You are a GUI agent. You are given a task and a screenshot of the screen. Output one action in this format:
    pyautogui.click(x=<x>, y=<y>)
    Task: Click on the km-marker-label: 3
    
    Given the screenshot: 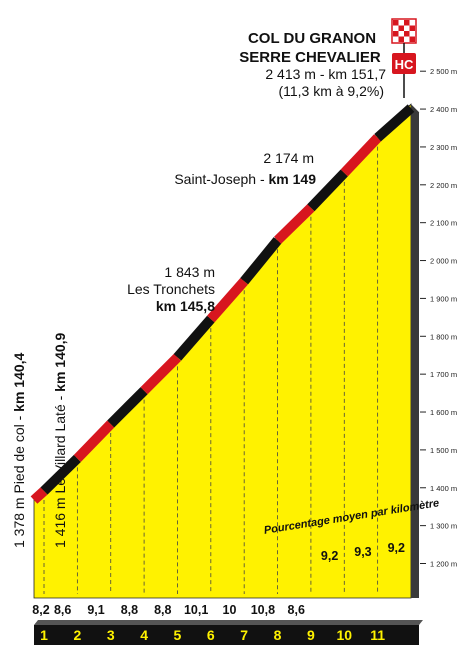 What is the action you would take?
    pyautogui.click(x=111, y=635)
    